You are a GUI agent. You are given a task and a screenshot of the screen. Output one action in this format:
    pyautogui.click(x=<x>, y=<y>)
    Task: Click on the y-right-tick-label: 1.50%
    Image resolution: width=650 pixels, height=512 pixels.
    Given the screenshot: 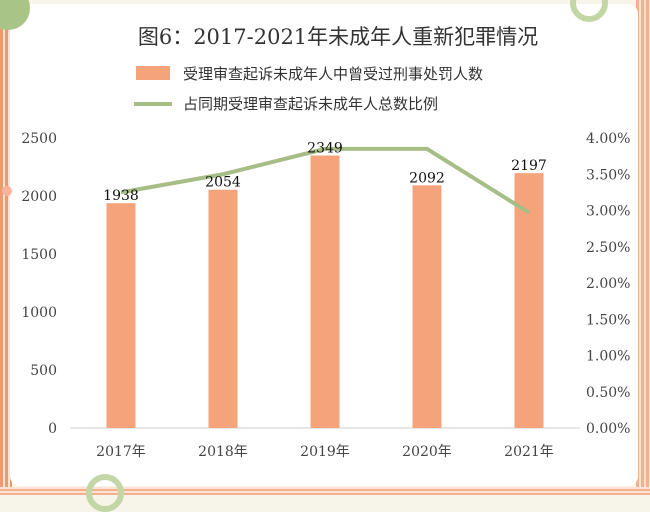 What is the action you would take?
    pyautogui.click(x=608, y=320)
    